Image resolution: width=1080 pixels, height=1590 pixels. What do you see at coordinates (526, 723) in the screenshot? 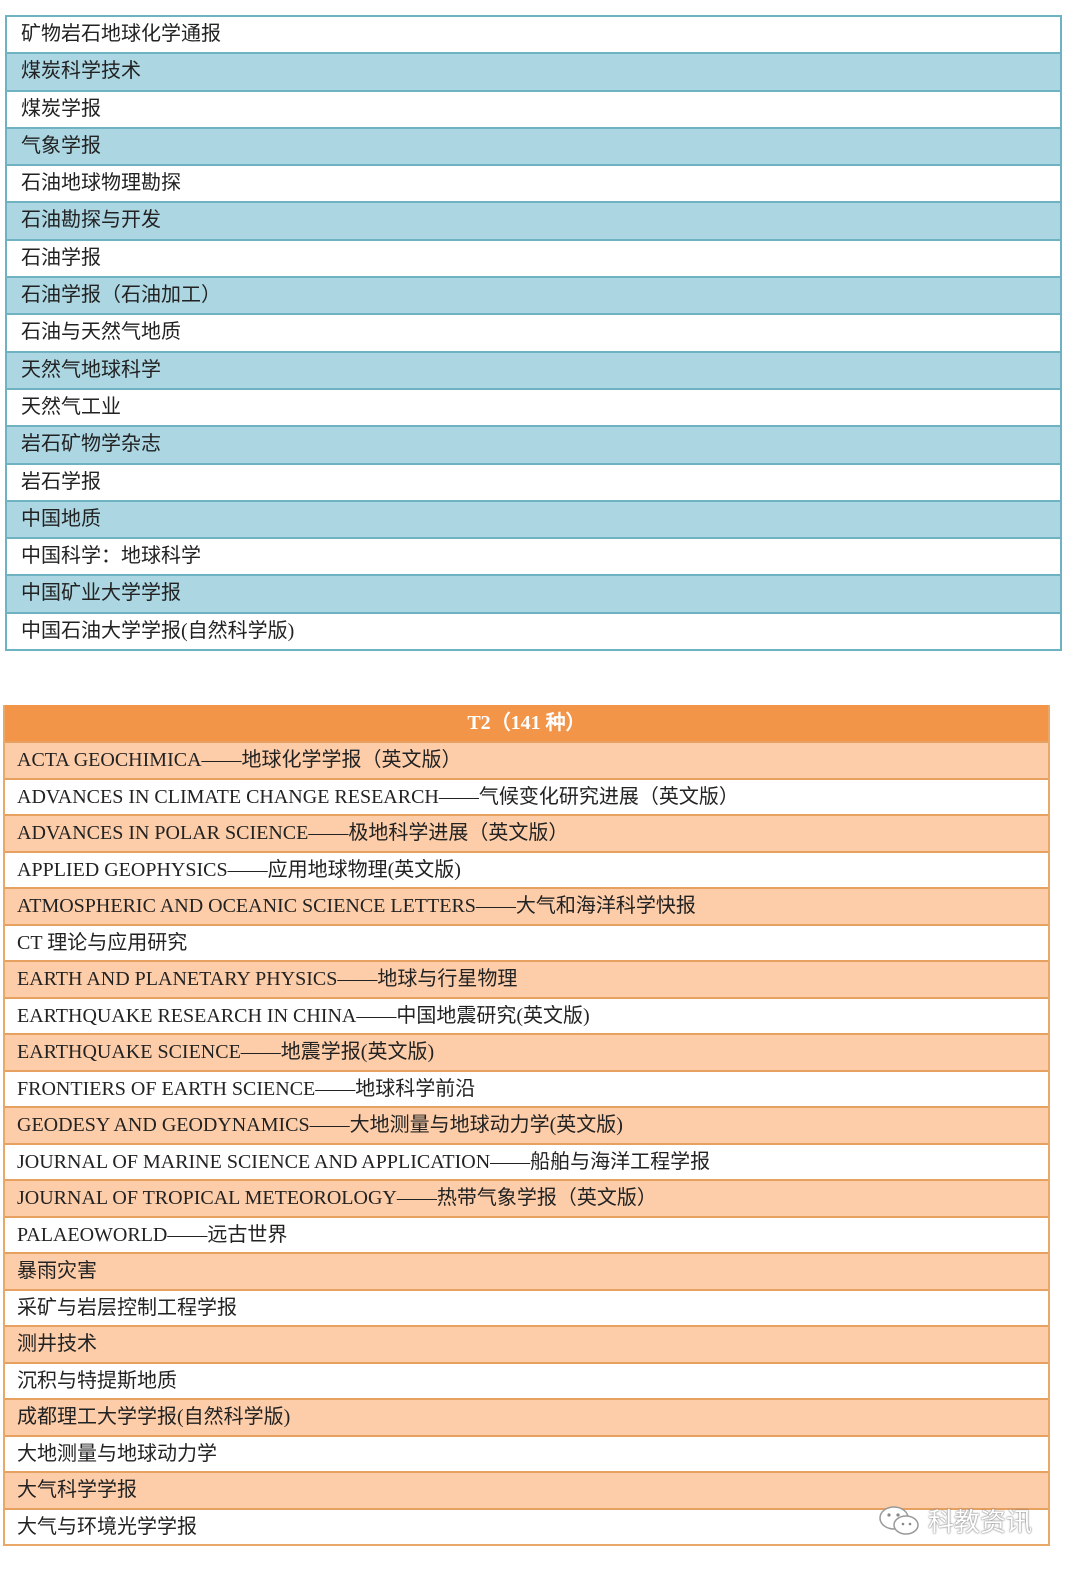
I see `table-header: T2（141 种）` at bounding box center [526, 723].